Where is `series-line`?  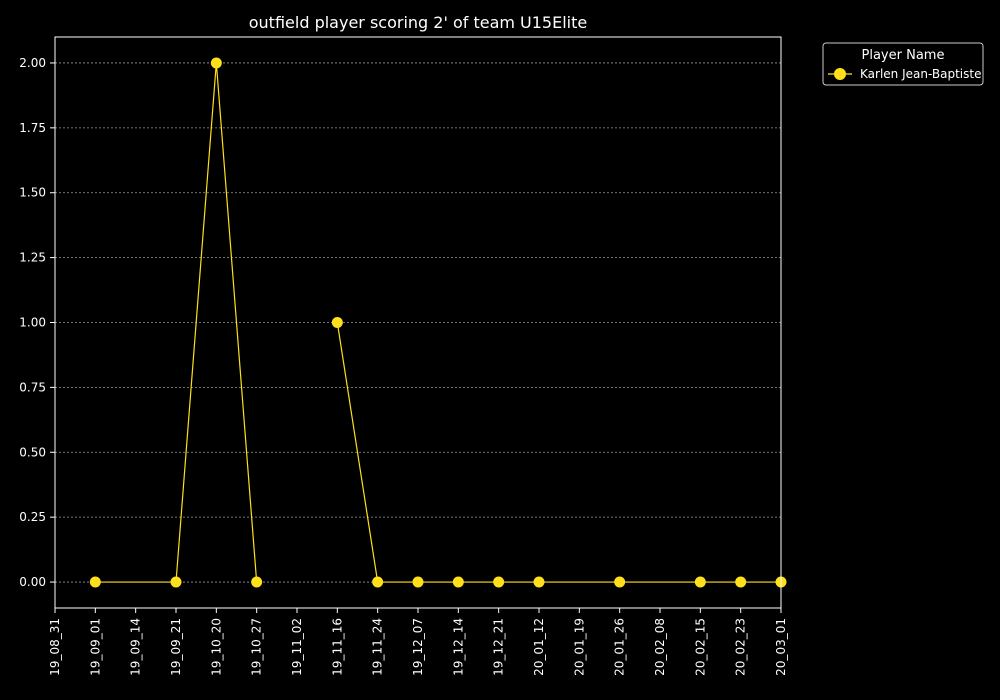
series-line is located at coordinates (176, 322).